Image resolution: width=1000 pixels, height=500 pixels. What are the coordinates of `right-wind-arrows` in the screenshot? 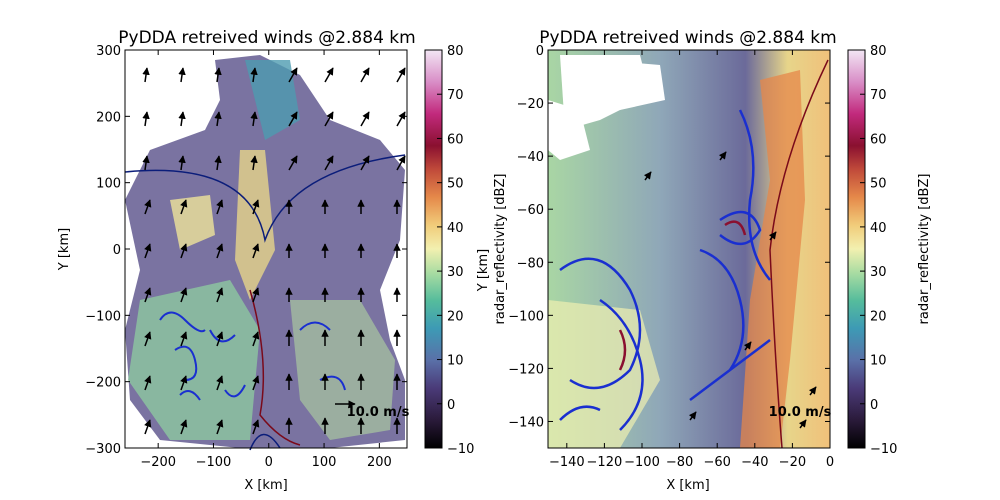 It's located at (730, 290).